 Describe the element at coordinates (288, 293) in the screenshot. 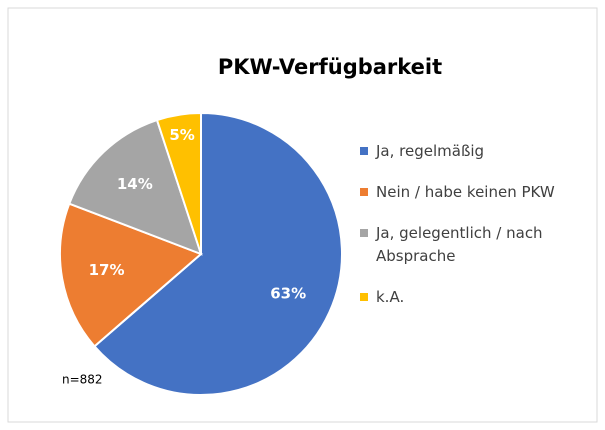

I see `data-label: 63%` at that location.